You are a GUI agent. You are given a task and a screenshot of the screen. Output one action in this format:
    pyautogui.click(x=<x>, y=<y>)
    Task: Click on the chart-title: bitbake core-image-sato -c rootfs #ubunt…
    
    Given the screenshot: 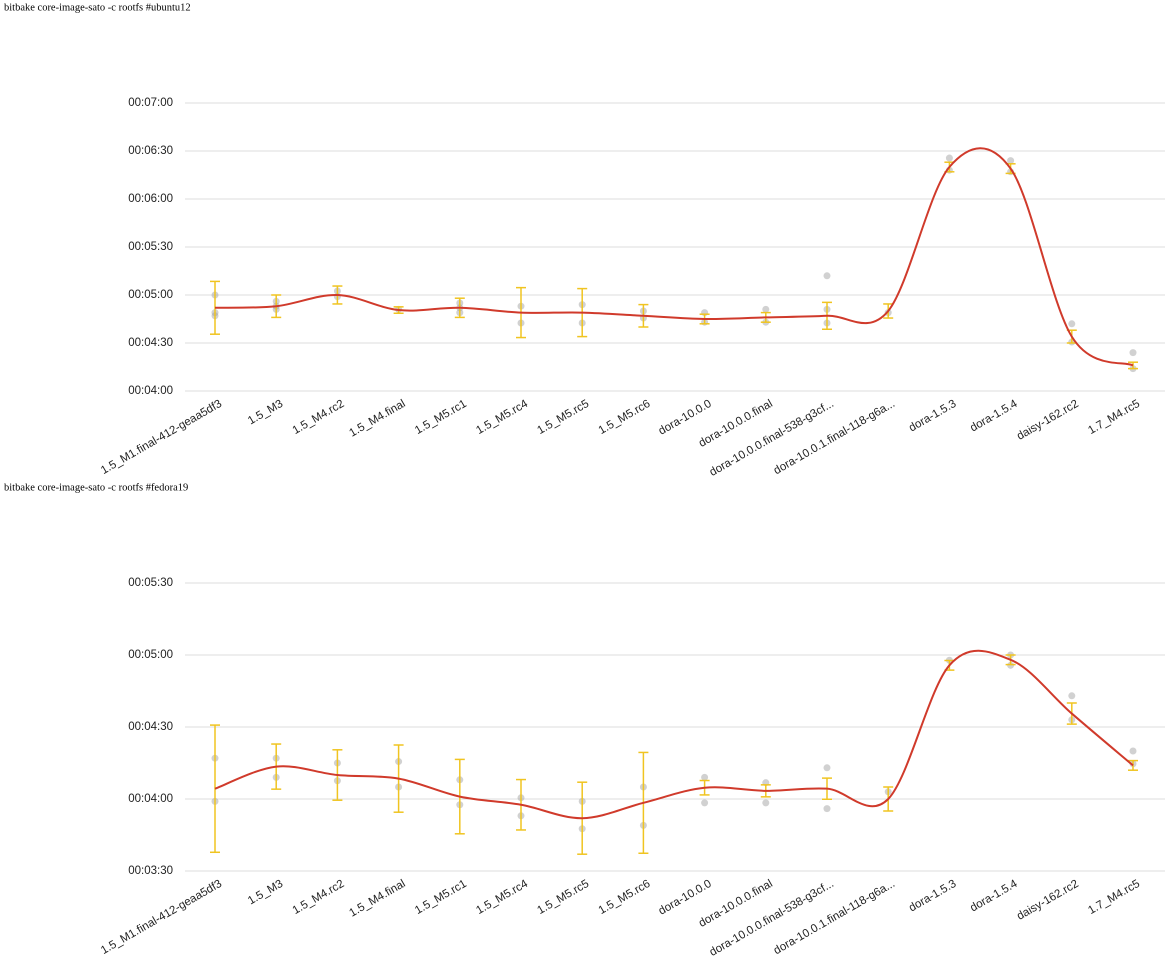 What is the action you would take?
    pyautogui.click(x=97, y=7)
    